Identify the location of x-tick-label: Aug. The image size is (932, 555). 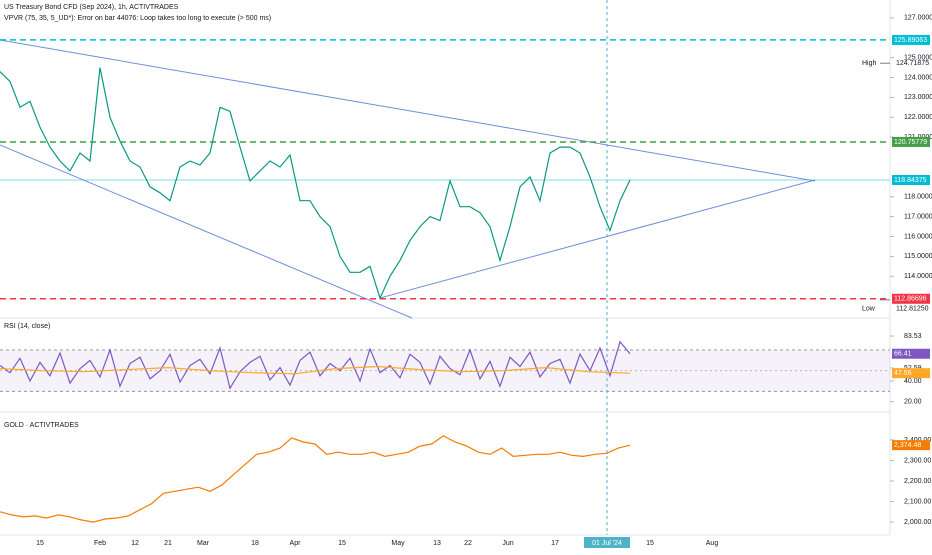
(712, 543).